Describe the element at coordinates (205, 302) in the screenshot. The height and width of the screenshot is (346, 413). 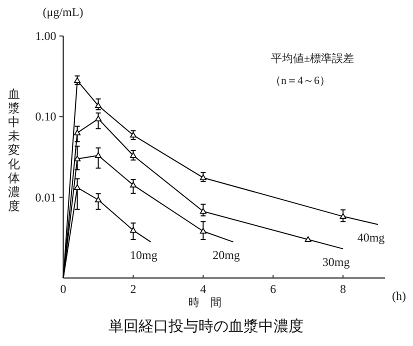
I see `x-axis-title: 時 間` at that location.